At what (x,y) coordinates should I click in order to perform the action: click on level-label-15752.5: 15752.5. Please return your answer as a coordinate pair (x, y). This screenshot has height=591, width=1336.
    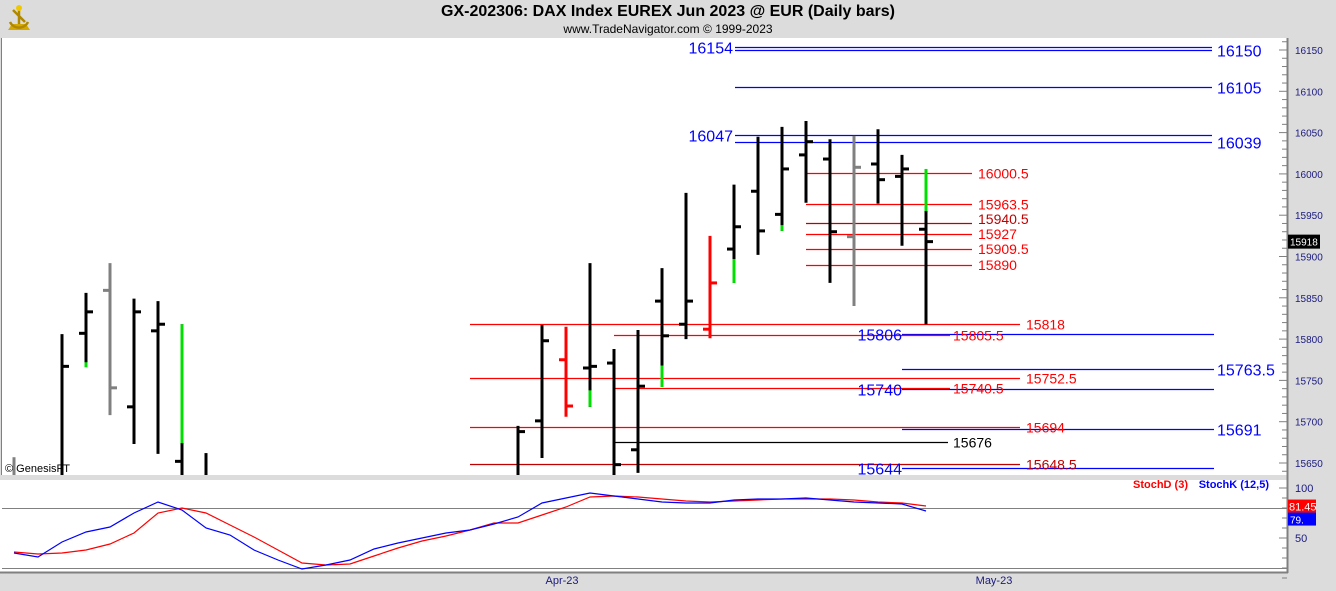
    Looking at the image, I should click on (1051, 379).